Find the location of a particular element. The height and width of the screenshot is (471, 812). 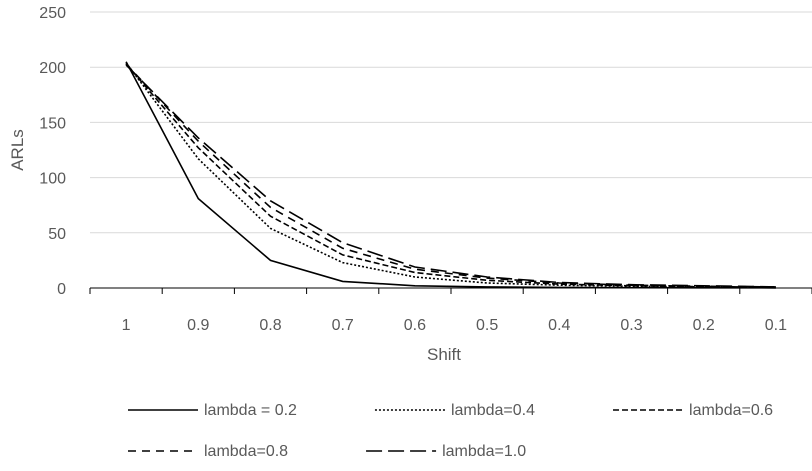

y-axis-title: ARLs is located at coordinates (17, 150).